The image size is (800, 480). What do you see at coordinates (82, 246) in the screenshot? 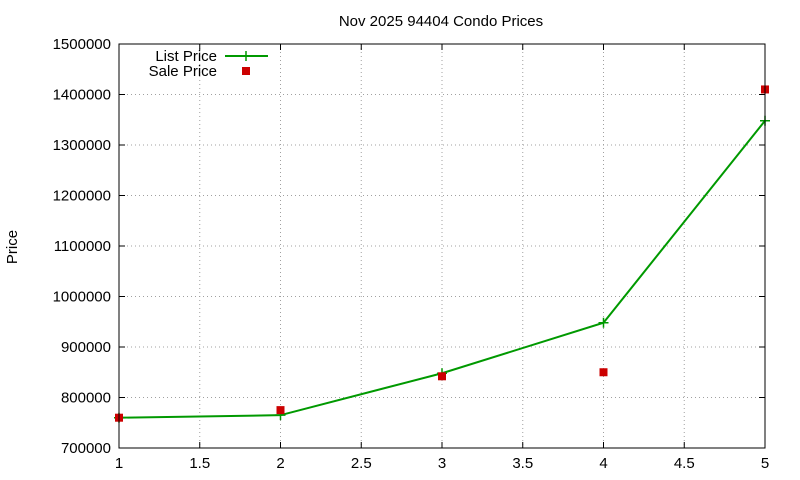
I see `y-tick-label: 1100000` at bounding box center [82, 246].